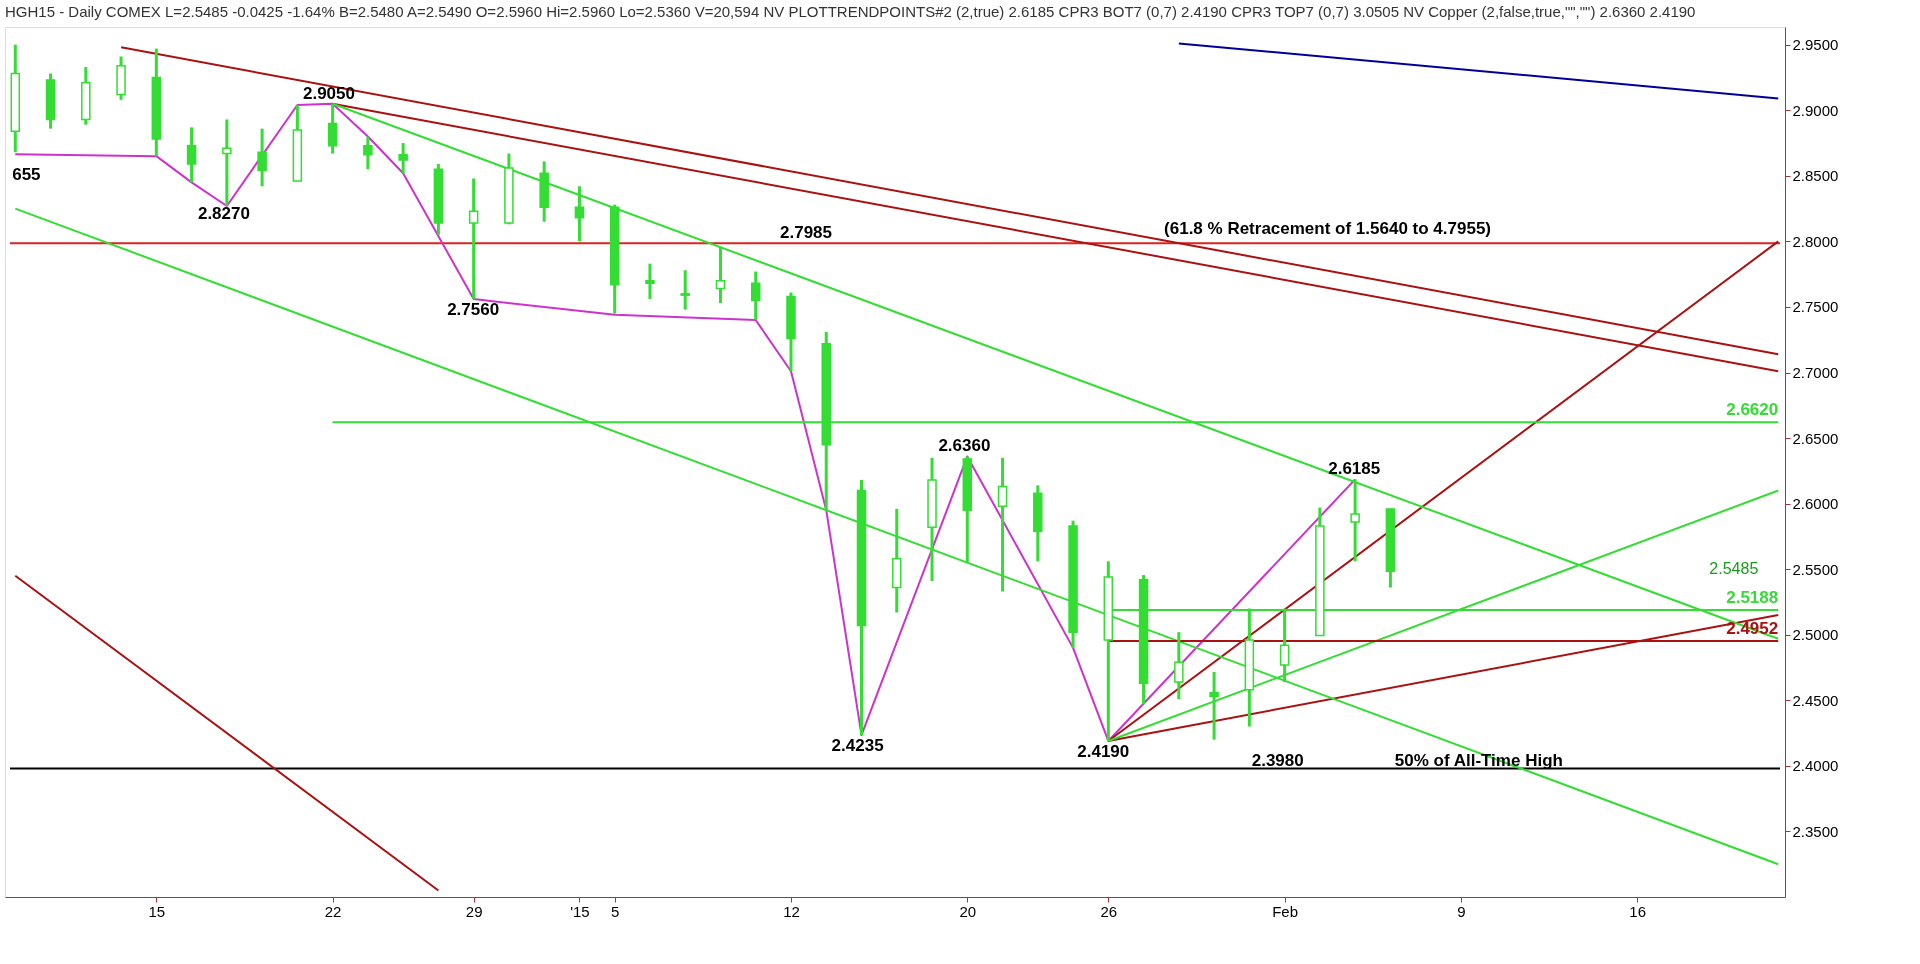 Image resolution: width=1920 pixels, height=964 pixels. What do you see at coordinates (473, 309) in the screenshot?
I see `annotation: 2.7560` at bounding box center [473, 309].